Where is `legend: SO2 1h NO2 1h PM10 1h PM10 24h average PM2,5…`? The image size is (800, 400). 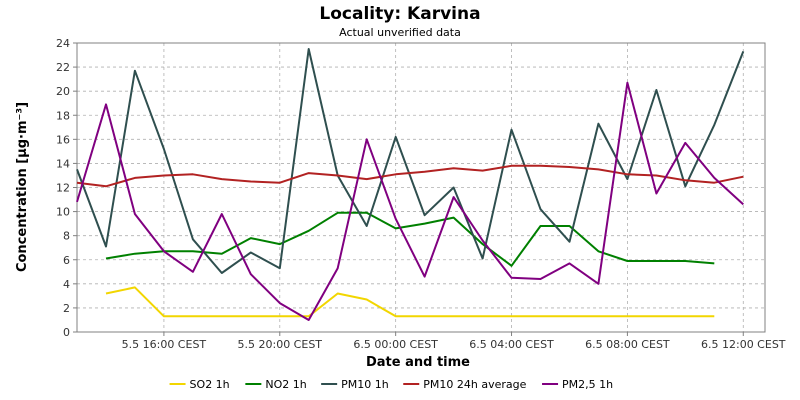 legend: SO2 1h NO2 1h PM10 1h PM10 24h average PM2,5… is located at coordinates (391, 384).